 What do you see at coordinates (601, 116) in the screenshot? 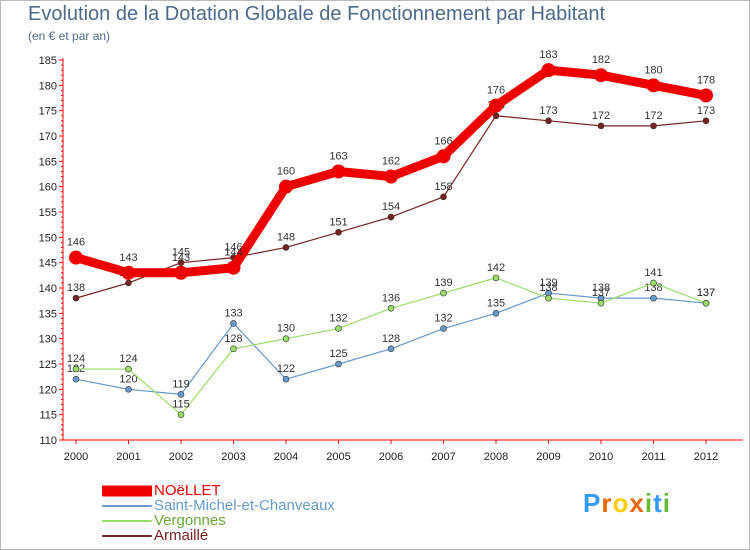
I see `data-label: 172` at bounding box center [601, 116].